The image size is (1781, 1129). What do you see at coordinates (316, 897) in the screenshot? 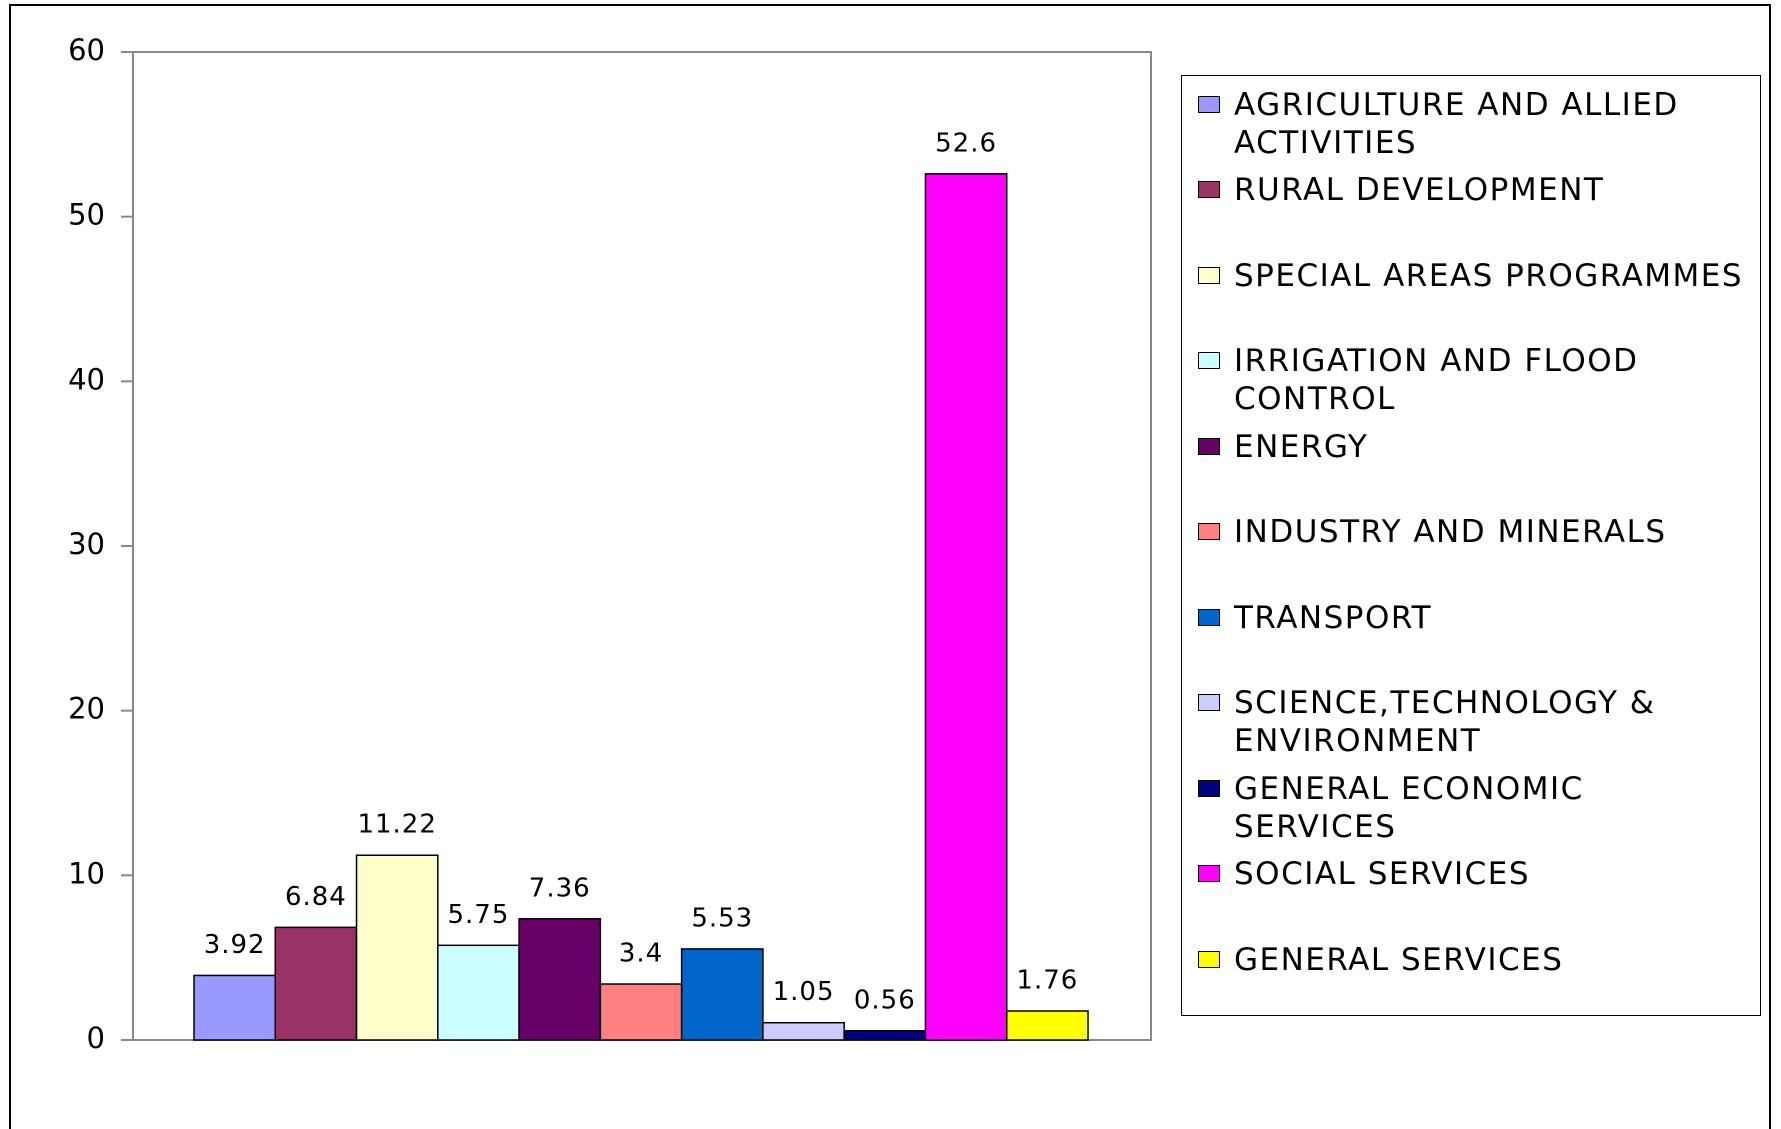
I see `value-label: 6.84` at bounding box center [316, 897].